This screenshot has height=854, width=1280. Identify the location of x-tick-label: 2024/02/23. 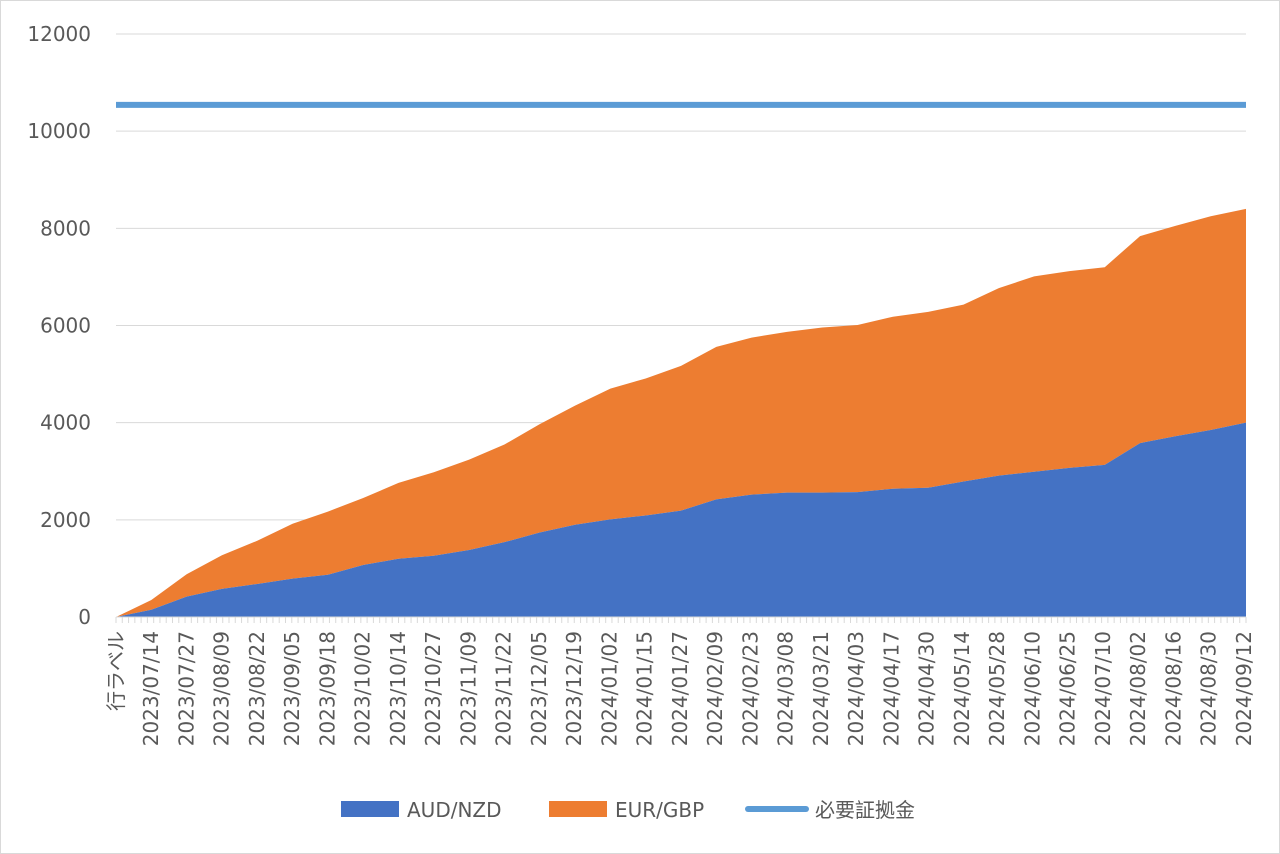
(750, 688).